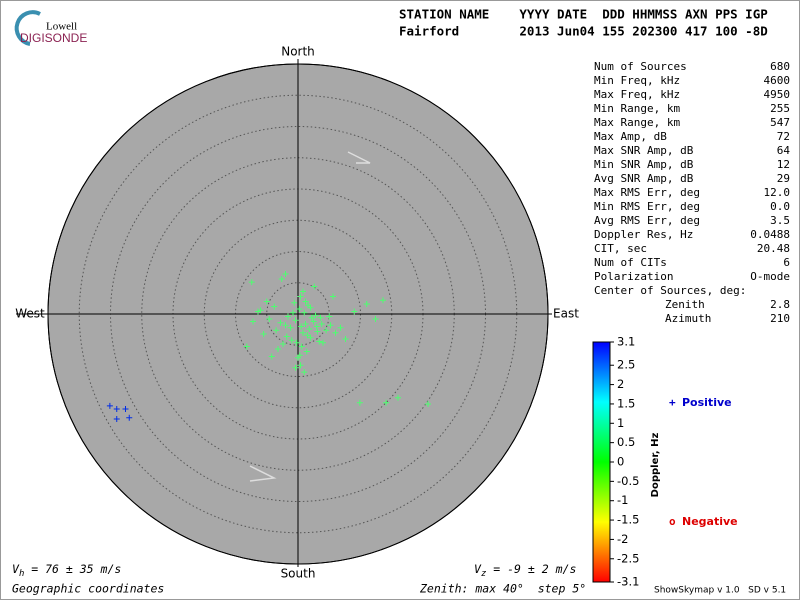 The height and width of the screenshot is (600, 800). I want to click on legend-label: Positive, so click(707, 402).